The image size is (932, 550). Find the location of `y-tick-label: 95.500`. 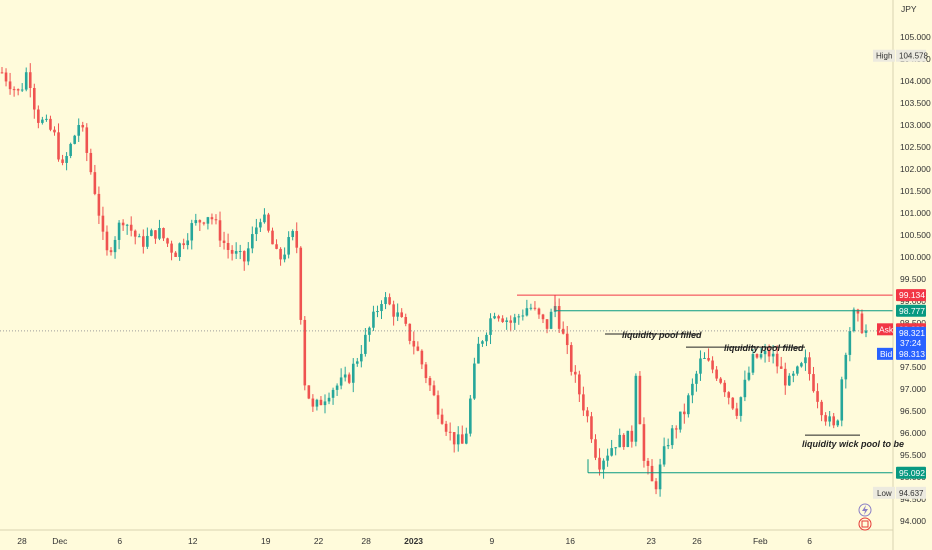

y-tick-label: 95.500 is located at coordinates (913, 455).